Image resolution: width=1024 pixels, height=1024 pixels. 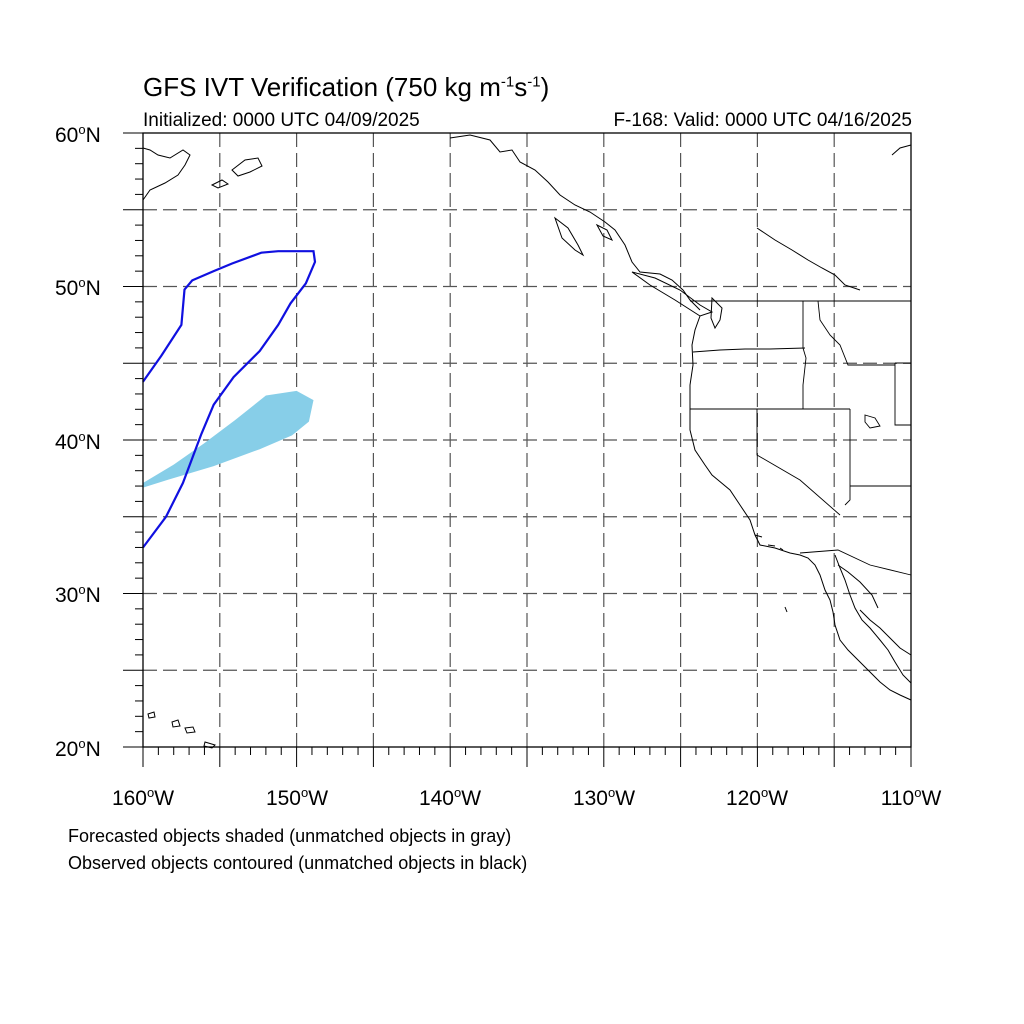 What do you see at coordinates (749, 350) in the screenshot?
I see `wa-or-border` at bounding box center [749, 350].